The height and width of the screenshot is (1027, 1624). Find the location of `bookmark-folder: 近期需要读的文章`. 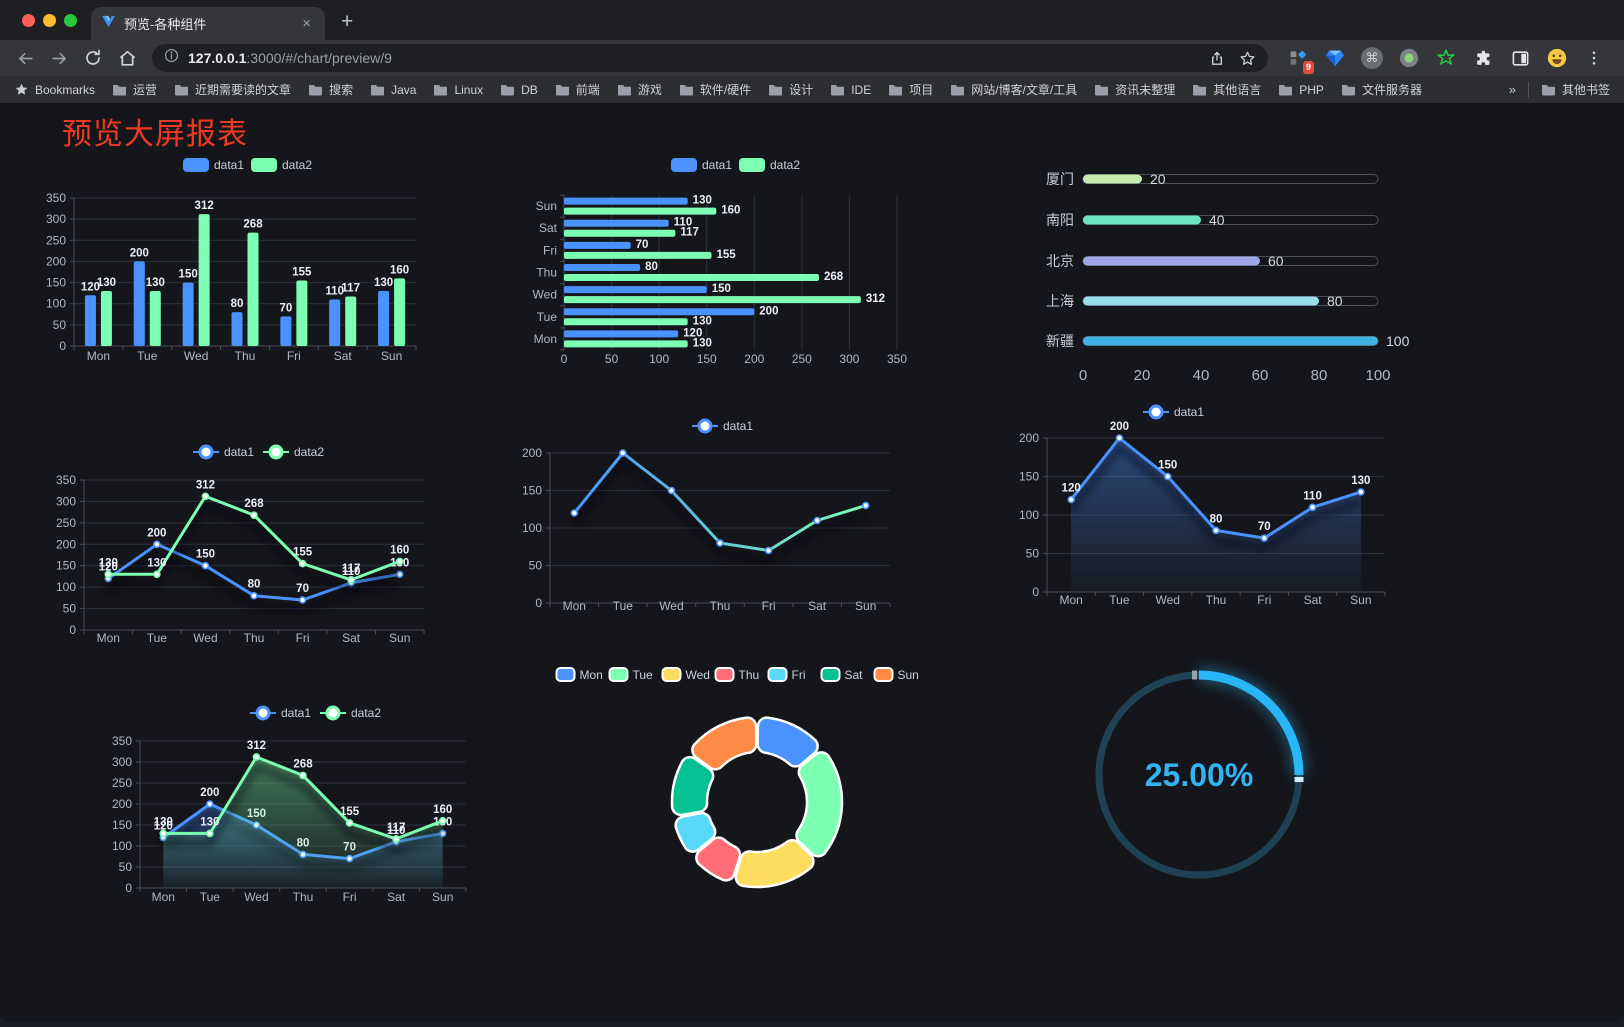

bookmark-folder: 近期需要读的文章 is located at coordinates (232, 89).